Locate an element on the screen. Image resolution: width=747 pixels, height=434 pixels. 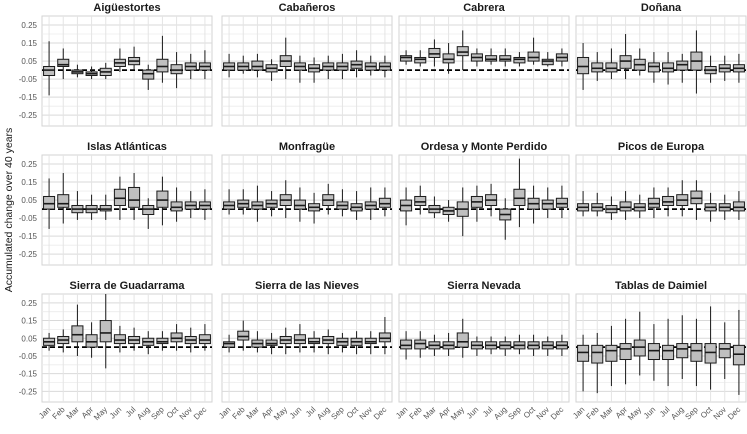
y-tick-label: -0.05 is located at coordinates (28, 79).